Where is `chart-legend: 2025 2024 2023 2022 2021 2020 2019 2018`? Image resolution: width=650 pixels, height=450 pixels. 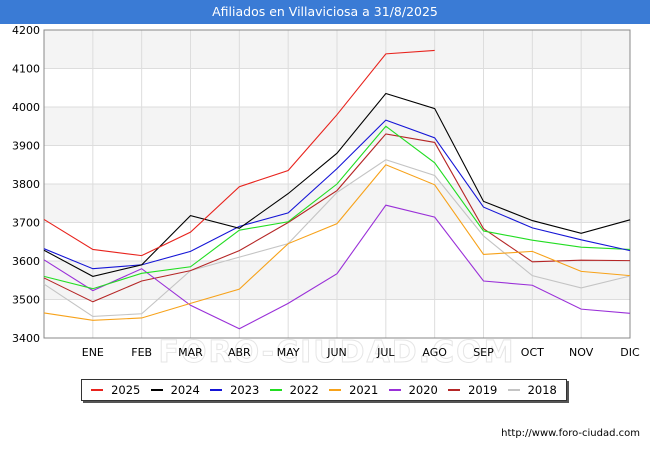
chart-legend: 2025 2024 2023 2022 2021 2020 2019 2018 is located at coordinates (324, 390).